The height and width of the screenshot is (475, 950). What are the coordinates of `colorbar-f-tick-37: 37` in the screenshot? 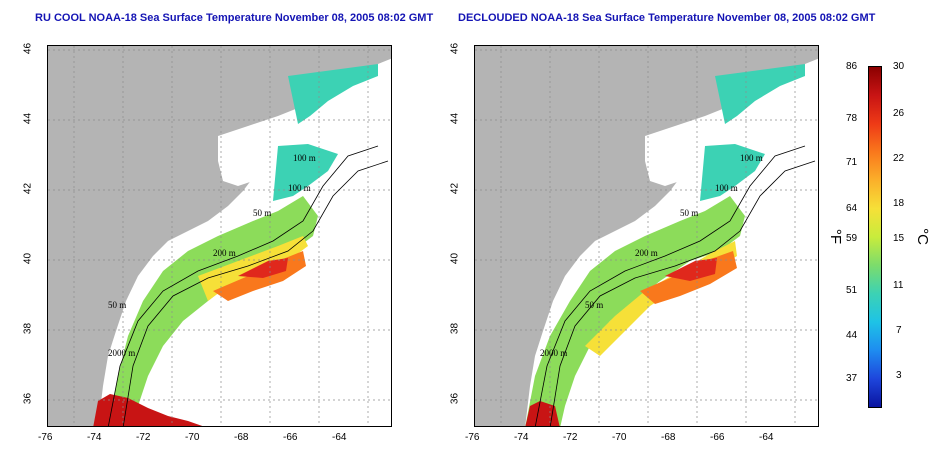 It's located at (852, 378).